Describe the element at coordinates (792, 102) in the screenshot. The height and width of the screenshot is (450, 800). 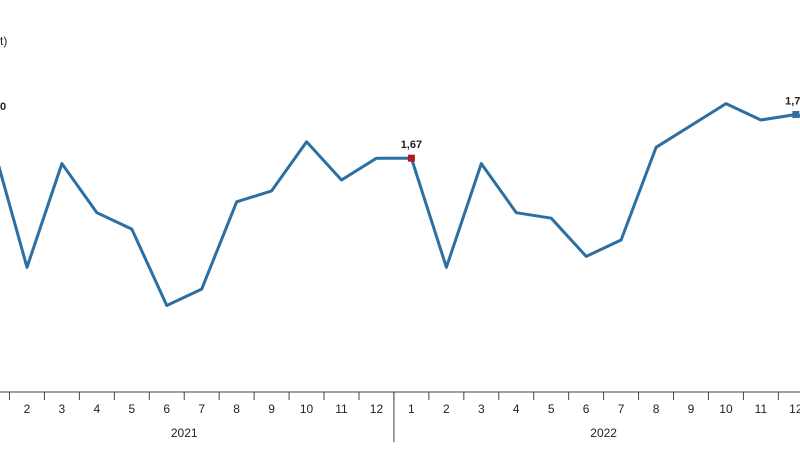
I see `data-label: 1,75` at that location.